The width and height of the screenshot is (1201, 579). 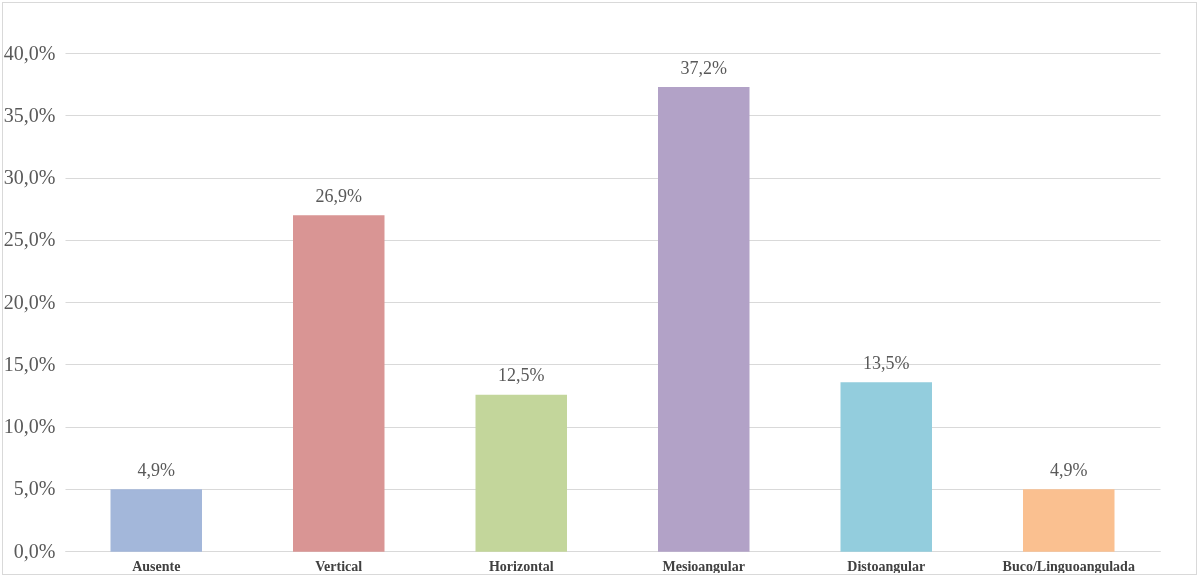 What do you see at coordinates (338, 196) in the screenshot?
I see `data-label: 26,9%` at bounding box center [338, 196].